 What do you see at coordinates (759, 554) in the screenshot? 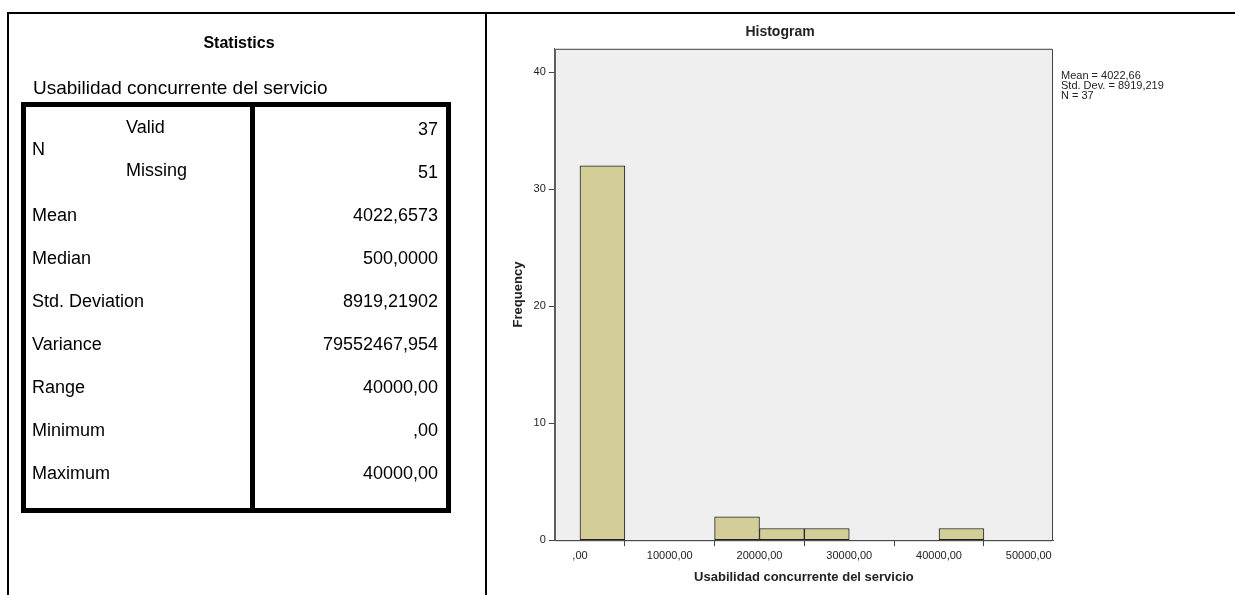
I see `x-tick-label: 20000,00` at bounding box center [759, 554].